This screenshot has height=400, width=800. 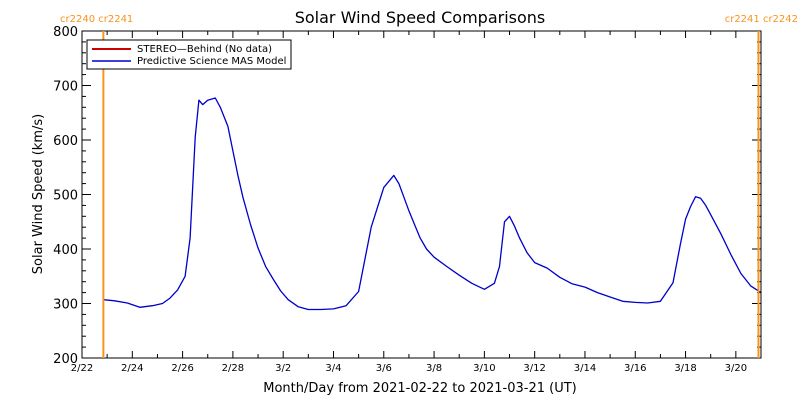 I want to click on y-tick-label: 500, so click(x=65, y=196).